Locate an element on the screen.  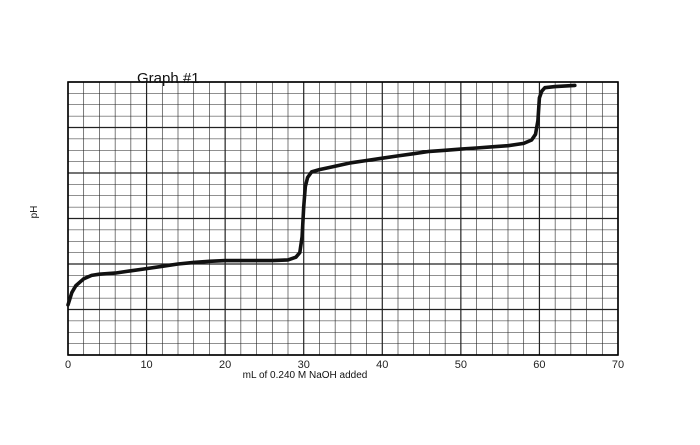
x-tick-label: 50 is located at coordinates (461, 365).